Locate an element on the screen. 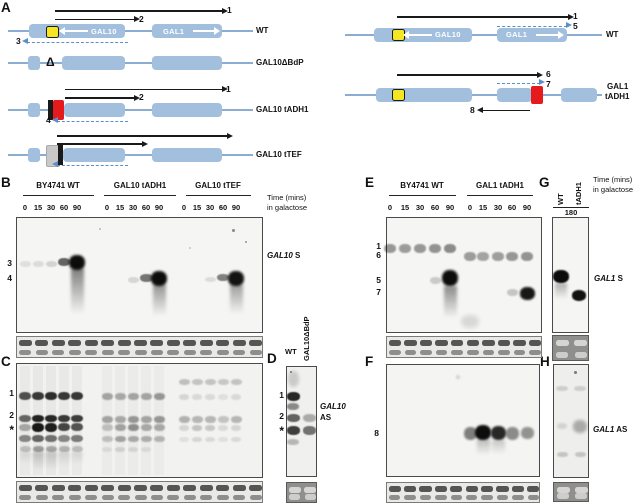  construct-label-gal1-tadh1-line1: GAL1 is located at coordinates (618, 86).